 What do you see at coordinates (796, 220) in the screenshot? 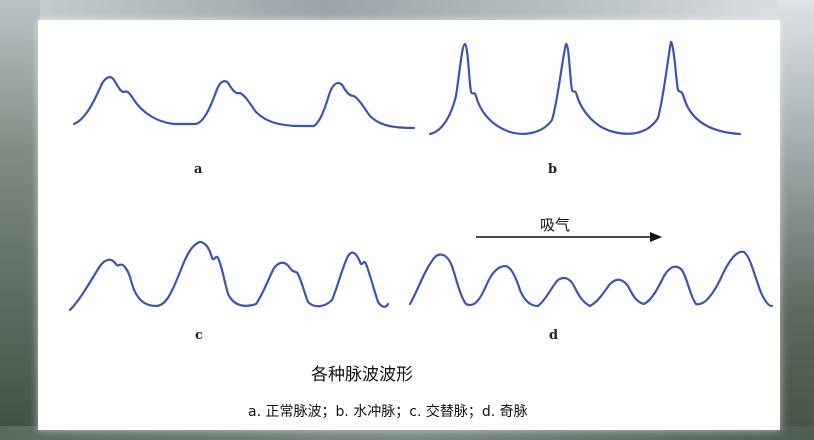
I see `background-photo-right` at bounding box center [796, 220].